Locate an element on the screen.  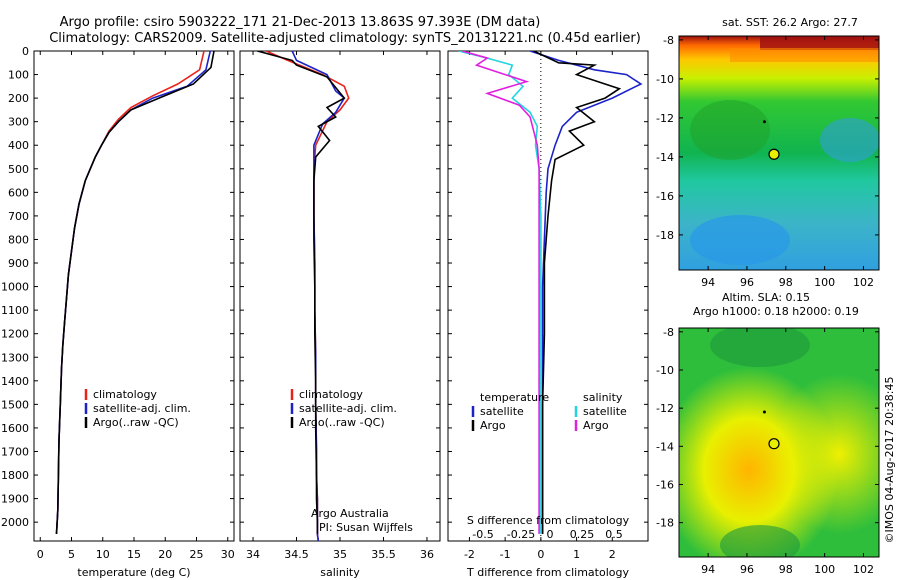
sst_map-xtick-label: 94 is located at coordinates (708, 282).